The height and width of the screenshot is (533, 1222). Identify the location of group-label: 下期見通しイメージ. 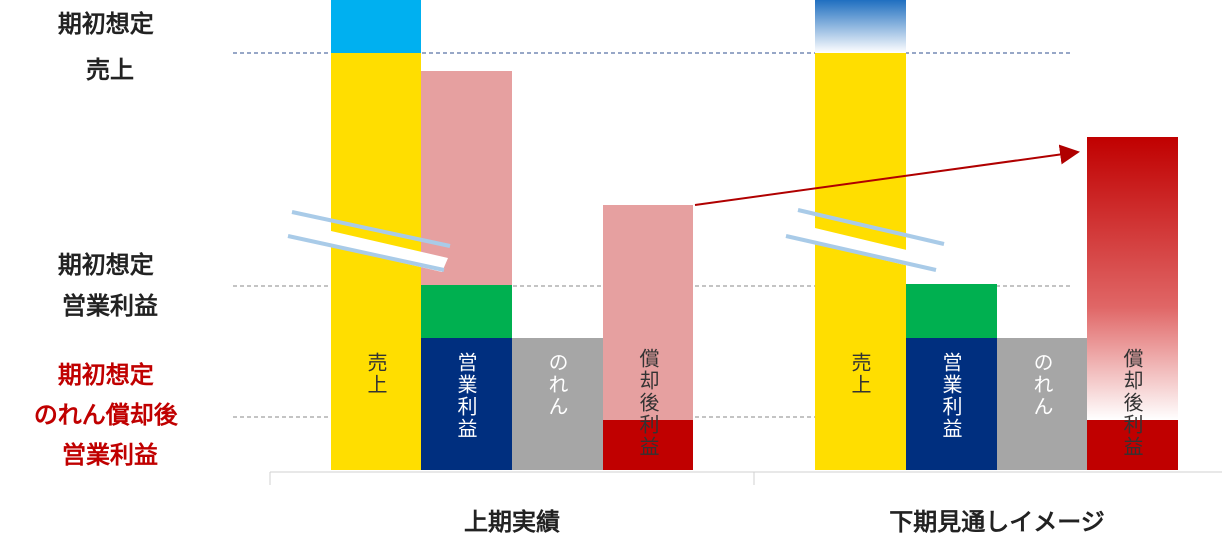
(997, 520).